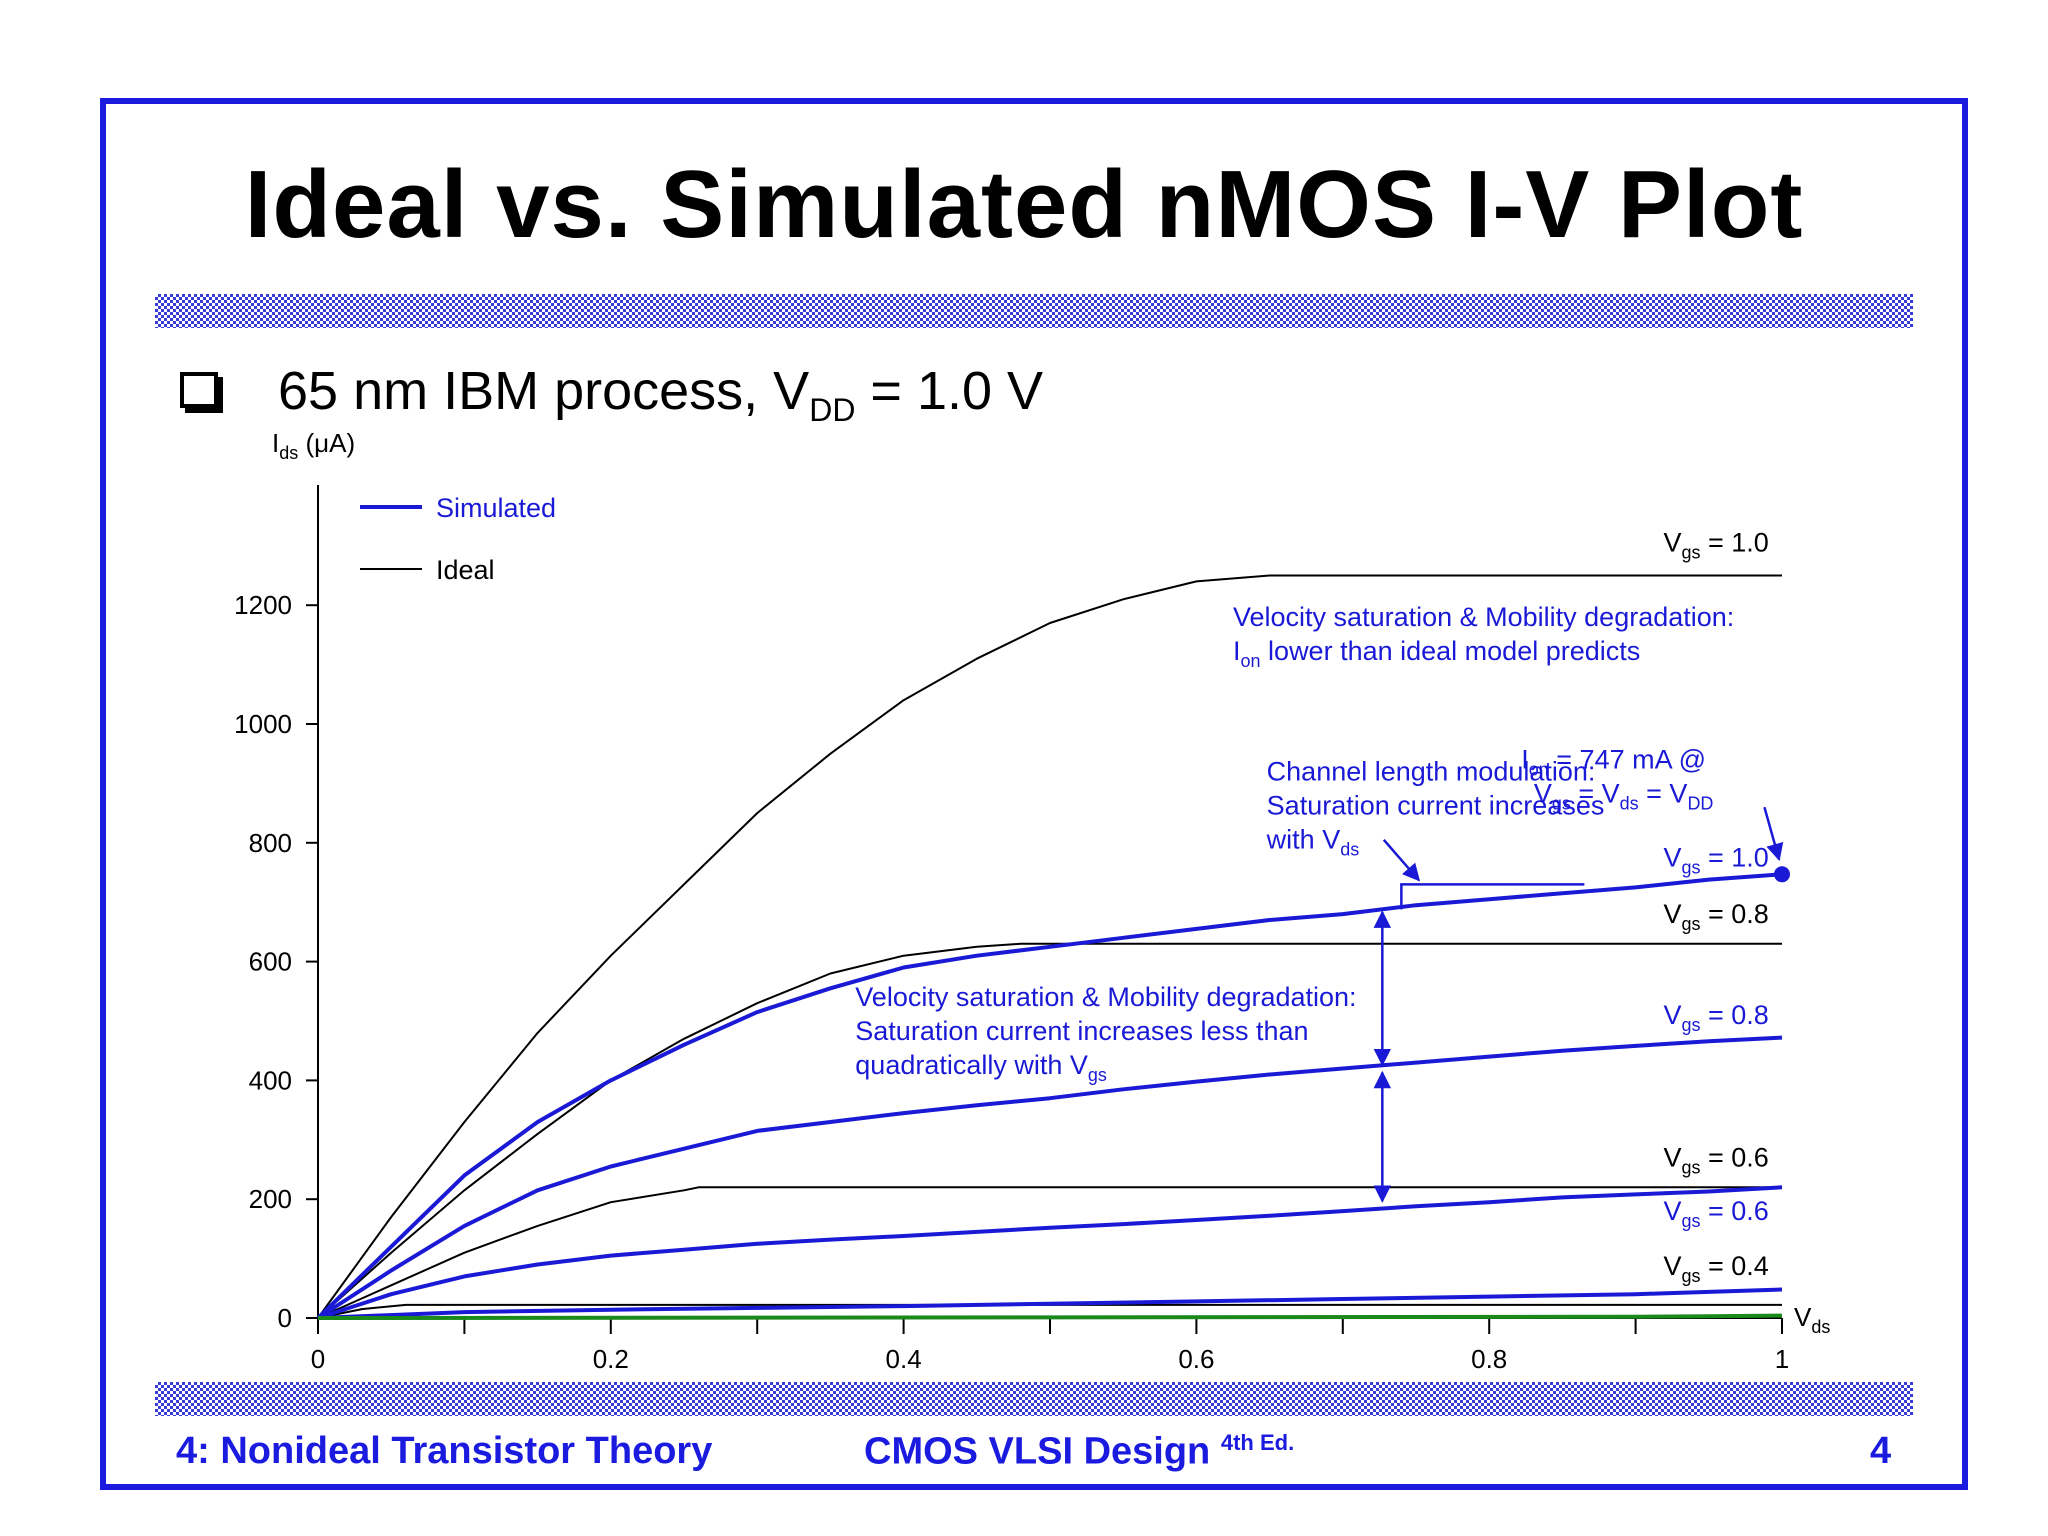 The image size is (2048, 1536). I want to click on y-tick-label-200: 200, so click(270, 1199).